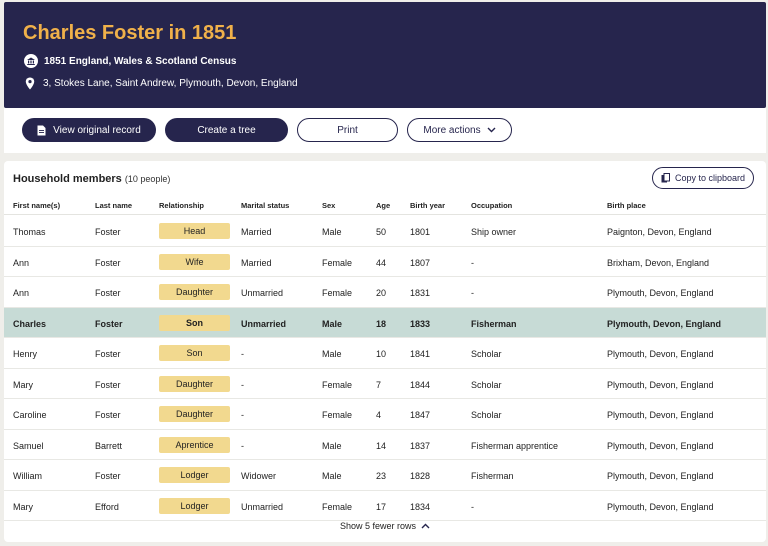 The width and height of the screenshot is (768, 546). I want to click on census-icon, so click(31, 61).